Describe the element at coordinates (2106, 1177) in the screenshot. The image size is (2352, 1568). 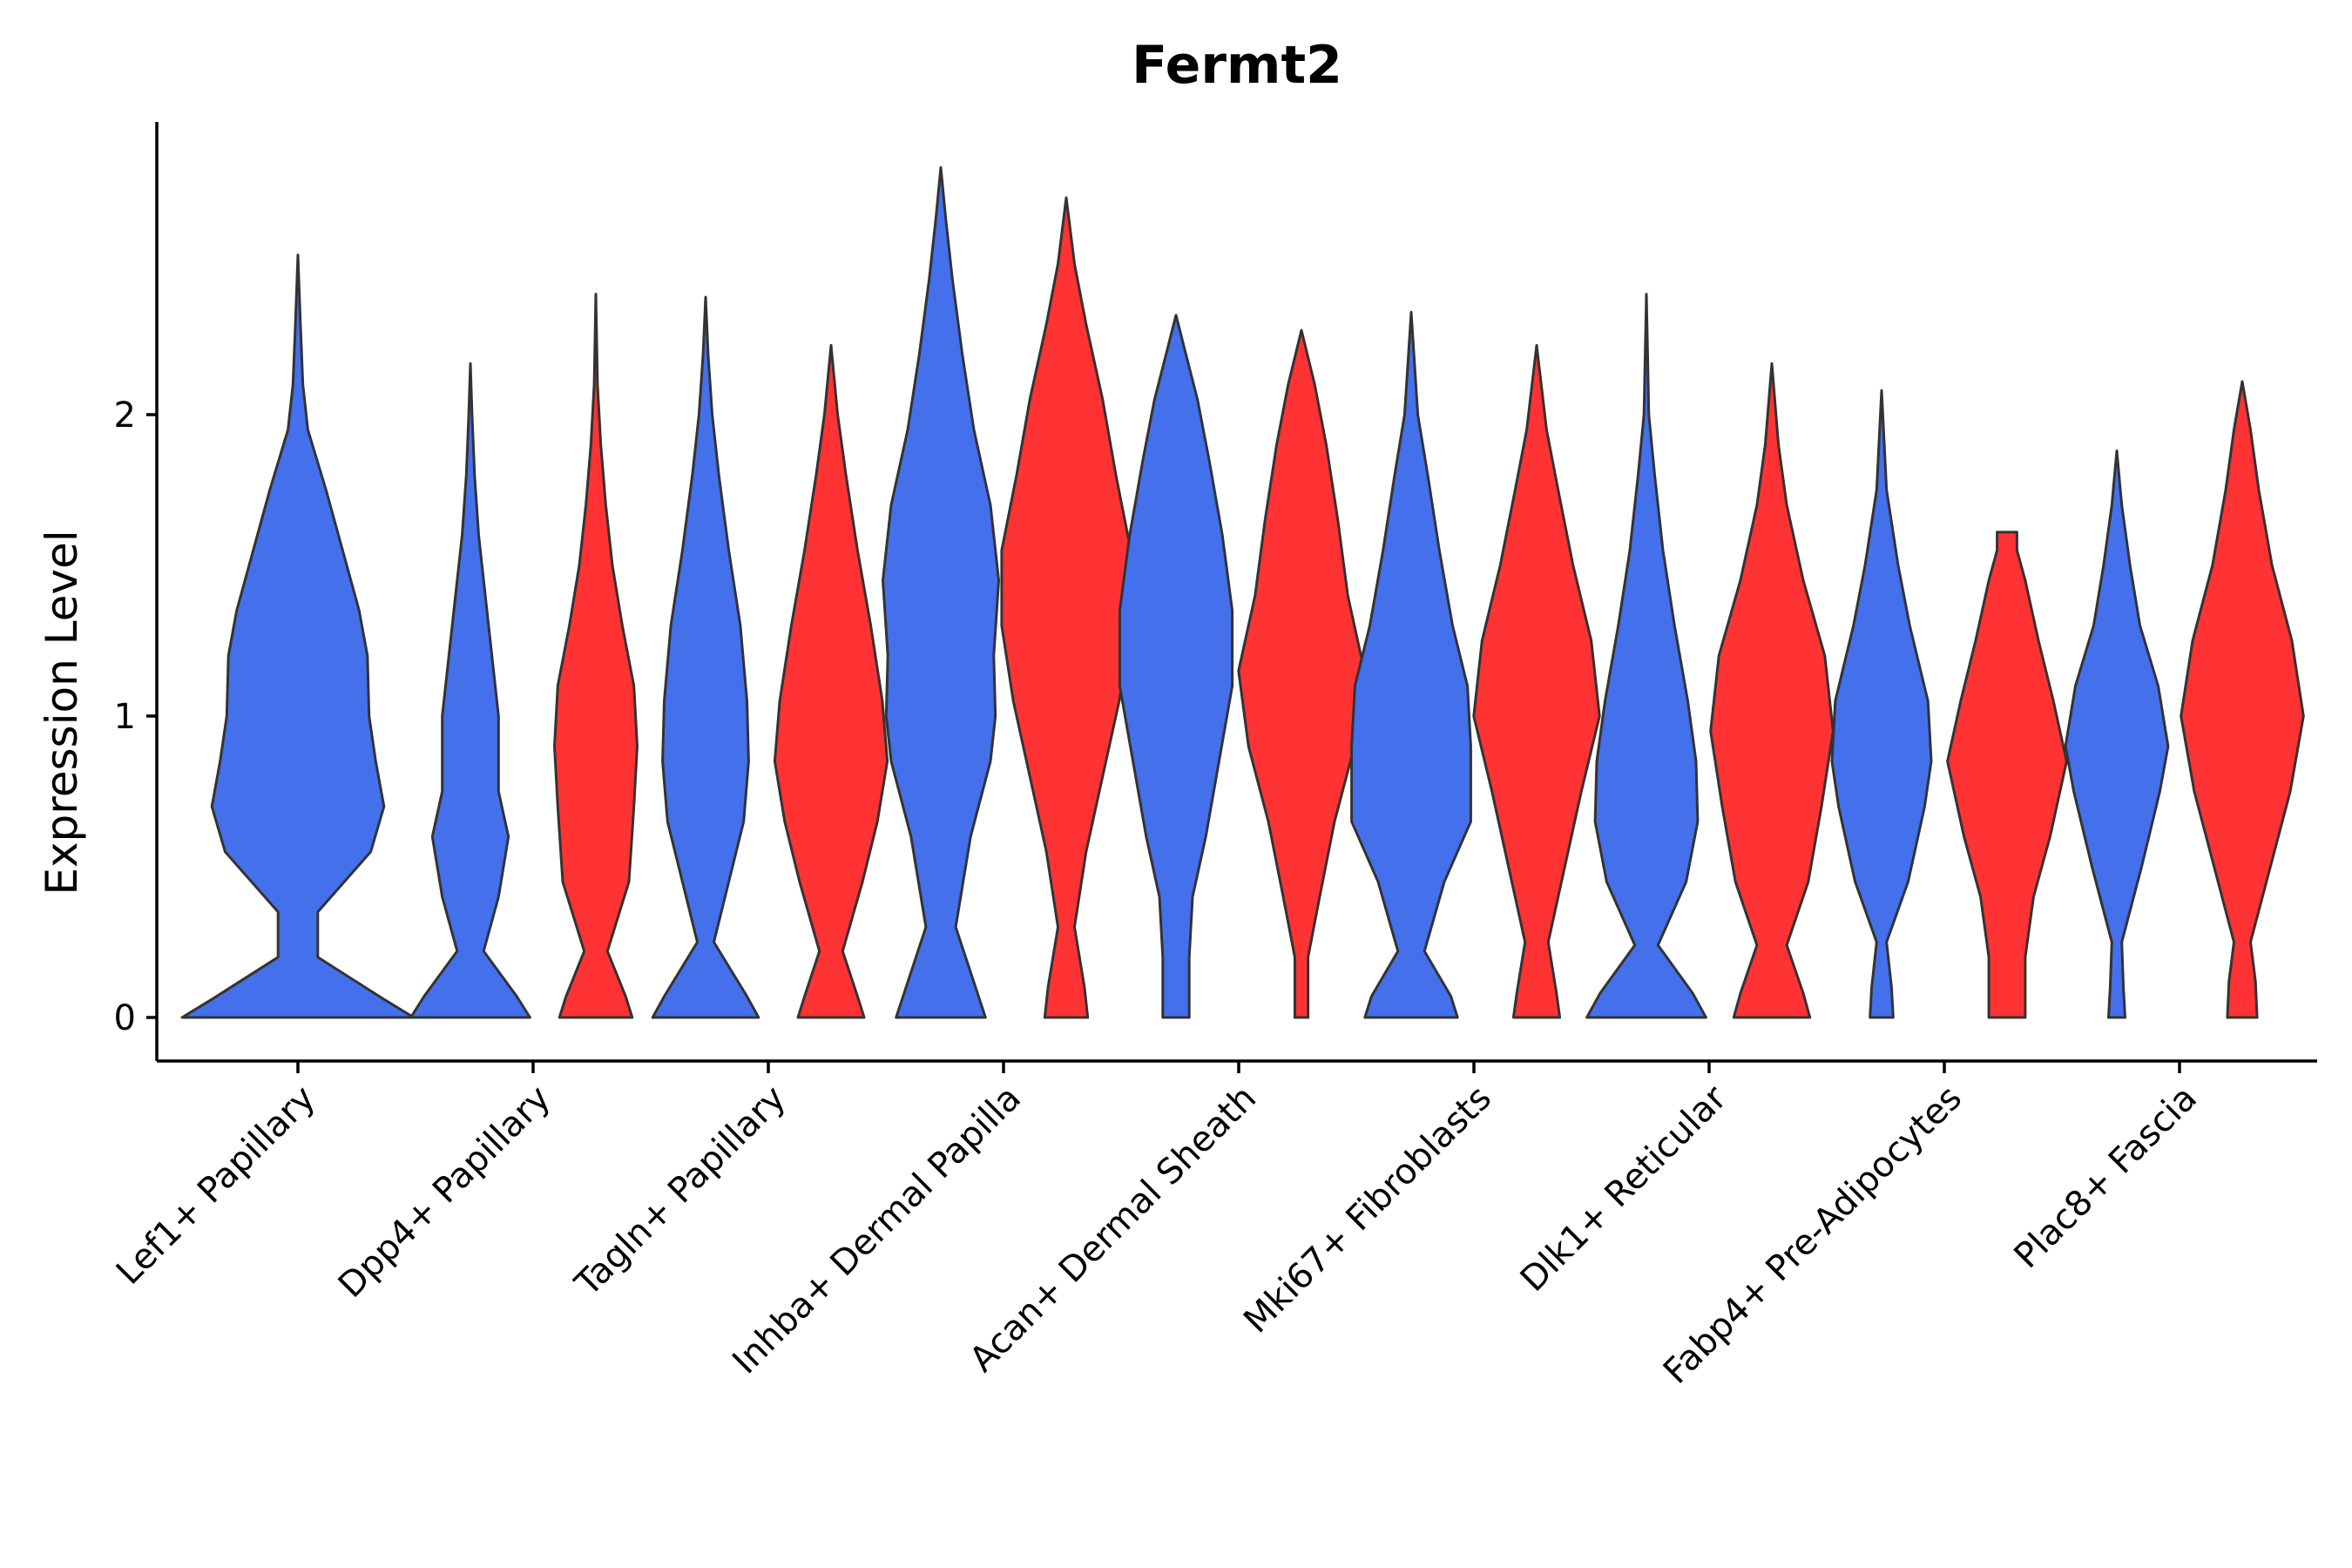
I see `x-tick-label: Plac8+ Fascia` at that location.